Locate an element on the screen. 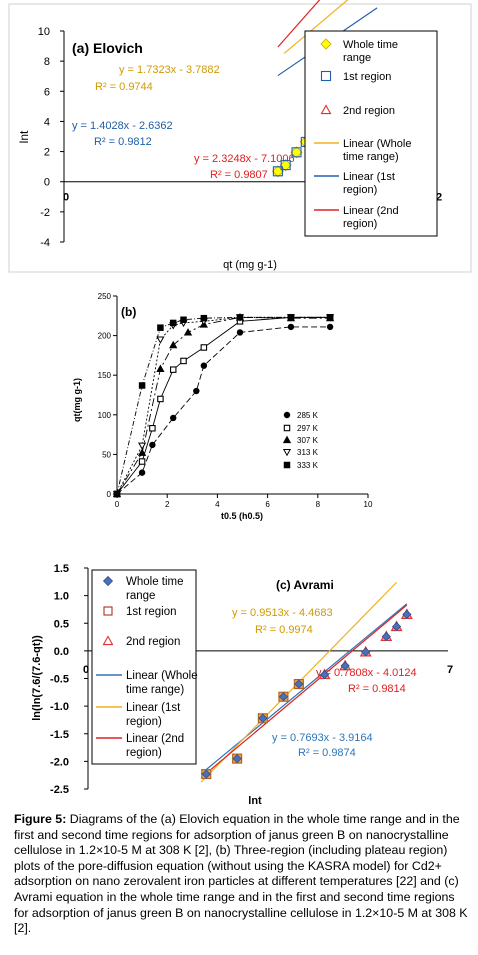  chart-c-legend-label: Linear (2nd is located at coordinates (155, 739).